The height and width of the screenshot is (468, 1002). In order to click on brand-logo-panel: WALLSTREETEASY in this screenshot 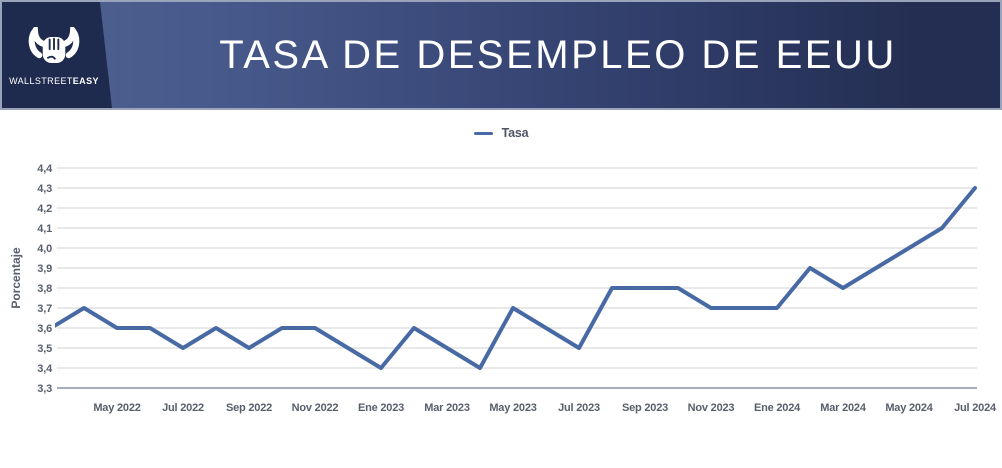, I will do `click(57, 55)`.